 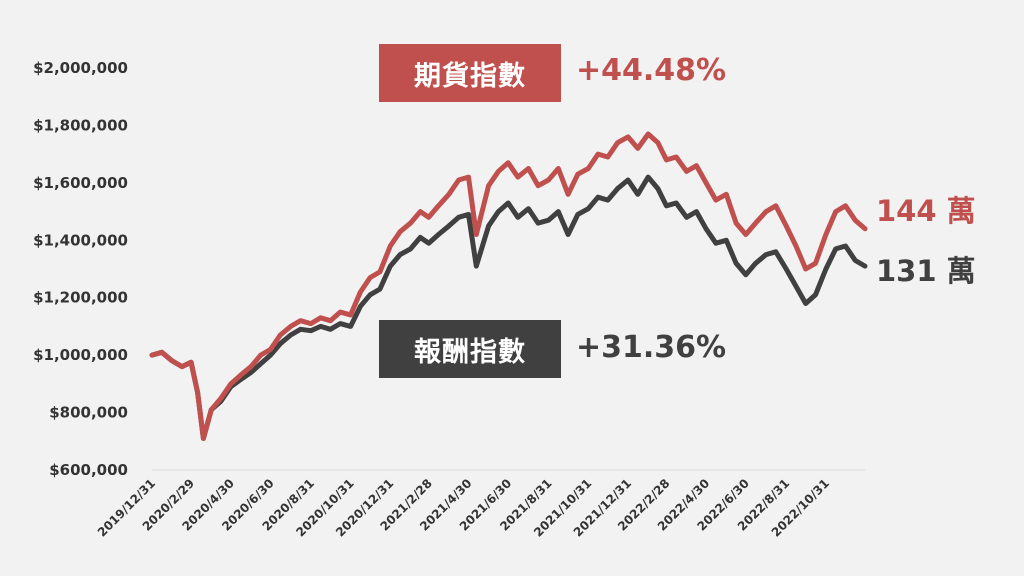 I want to click on y-tick-label: $800,000, so click(x=88, y=413).